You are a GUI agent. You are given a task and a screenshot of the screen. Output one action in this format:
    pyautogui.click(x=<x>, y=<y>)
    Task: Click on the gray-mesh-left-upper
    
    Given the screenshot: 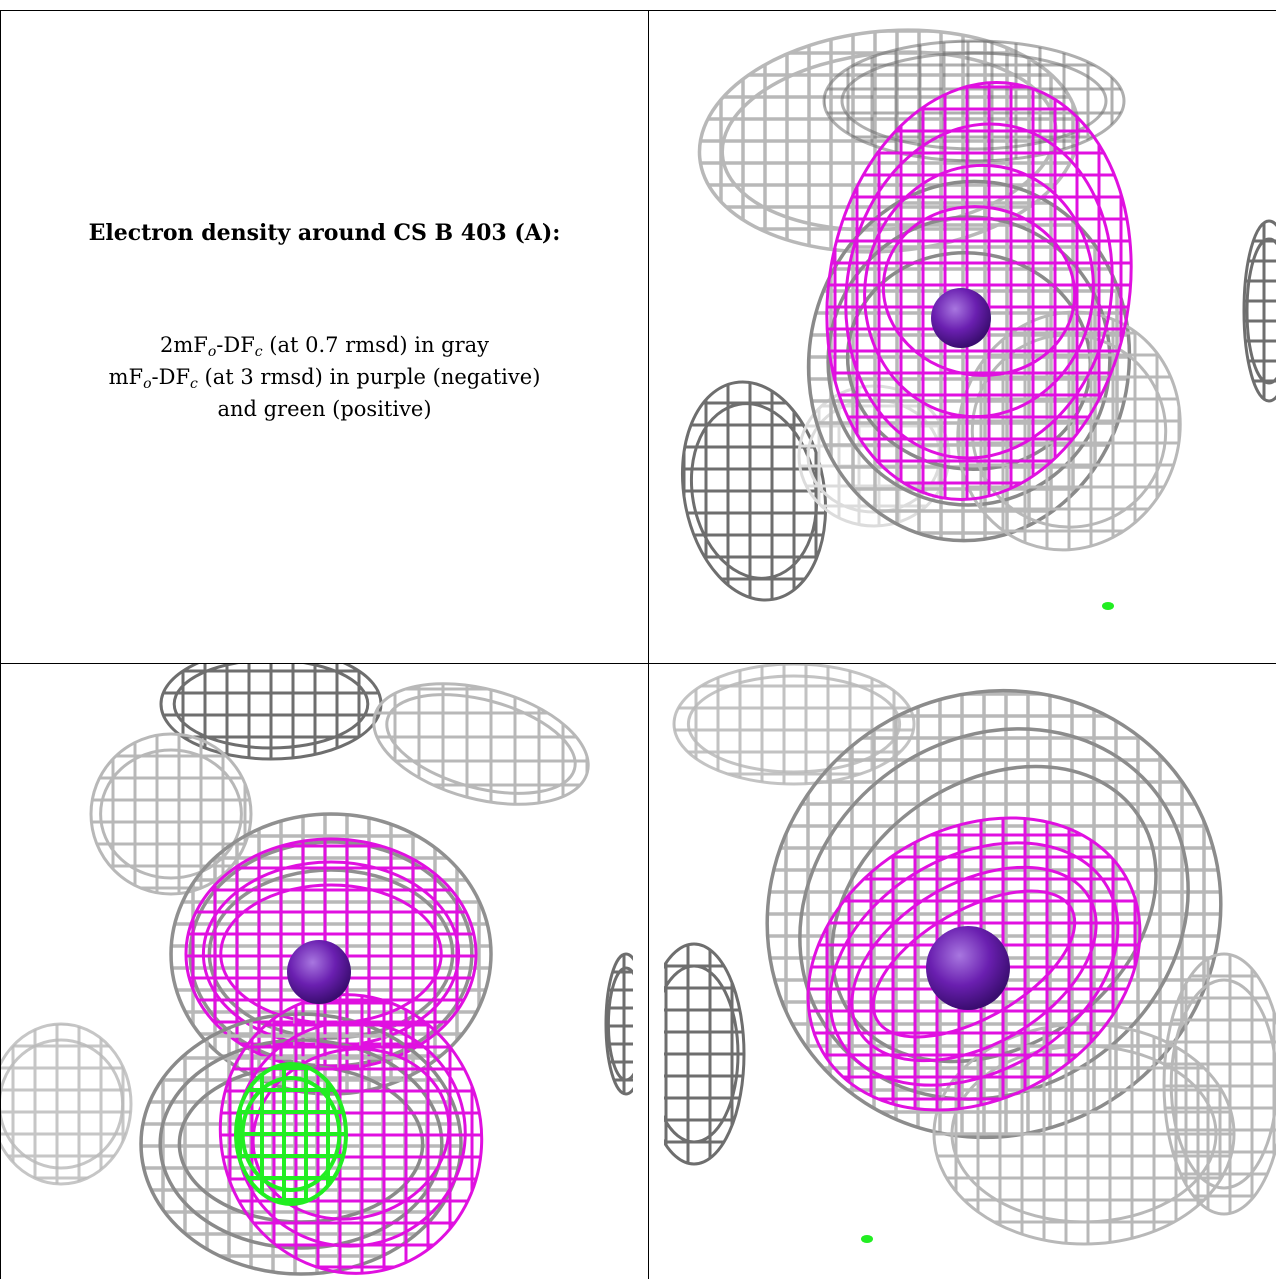 What is the action you would take?
    pyautogui.click(x=171, y=814)
    